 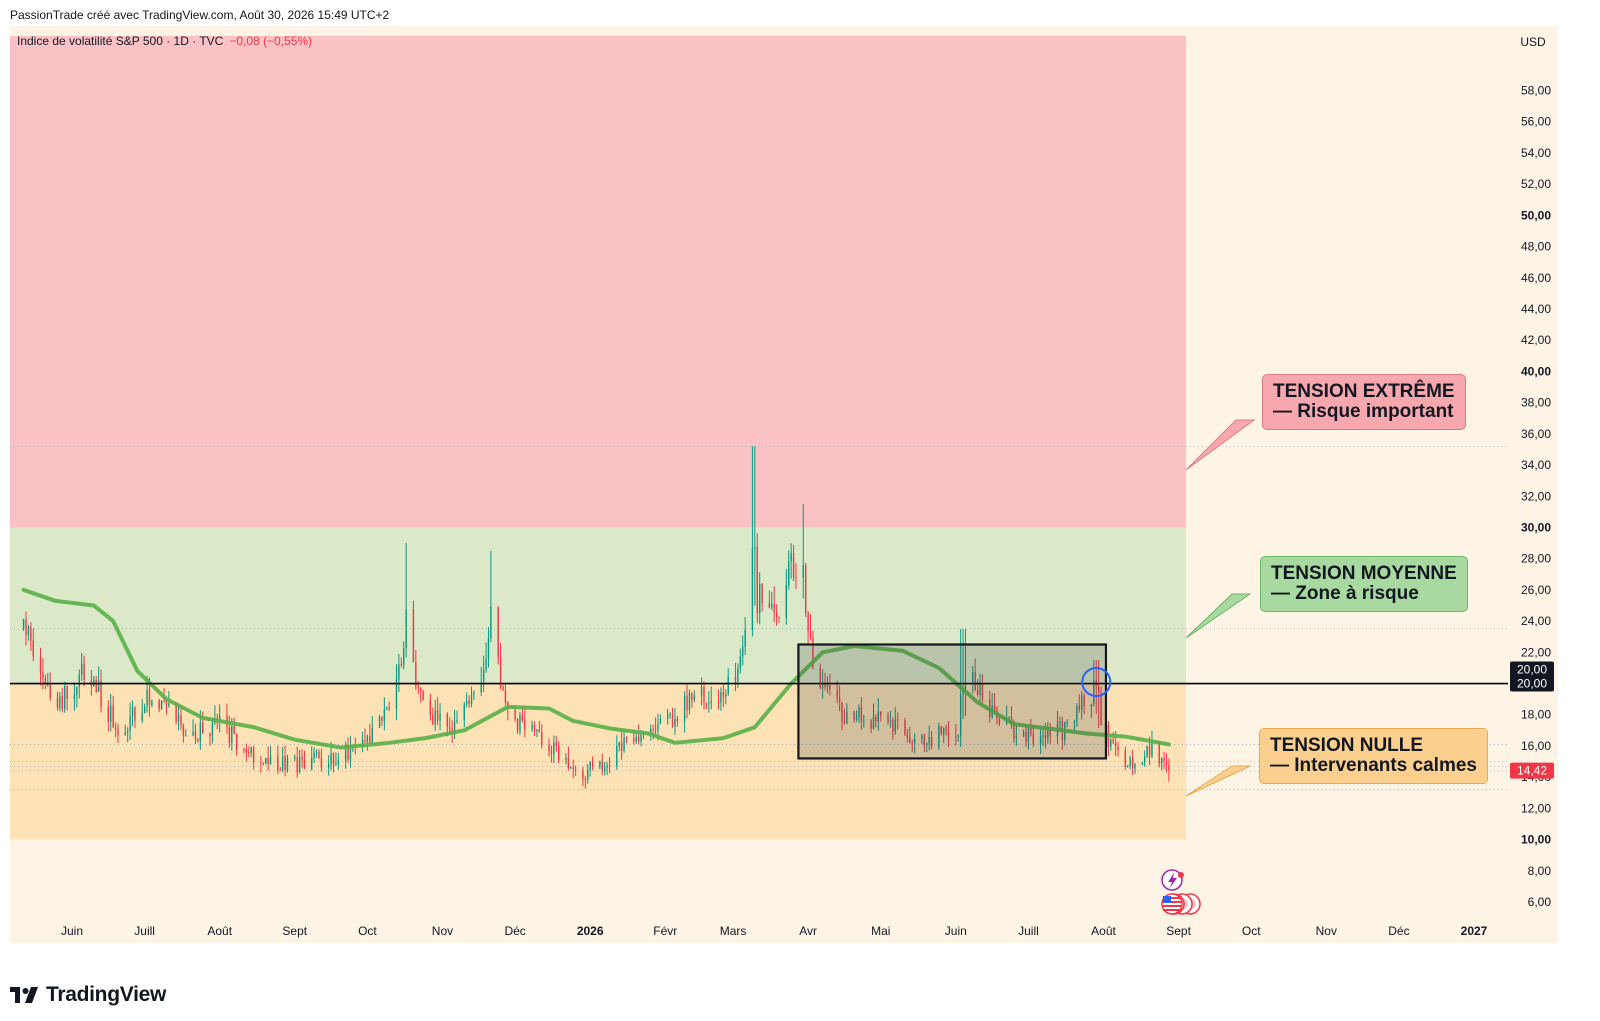 I want to click on y-tick-19: 44,00, so click(x=1536, y=309).